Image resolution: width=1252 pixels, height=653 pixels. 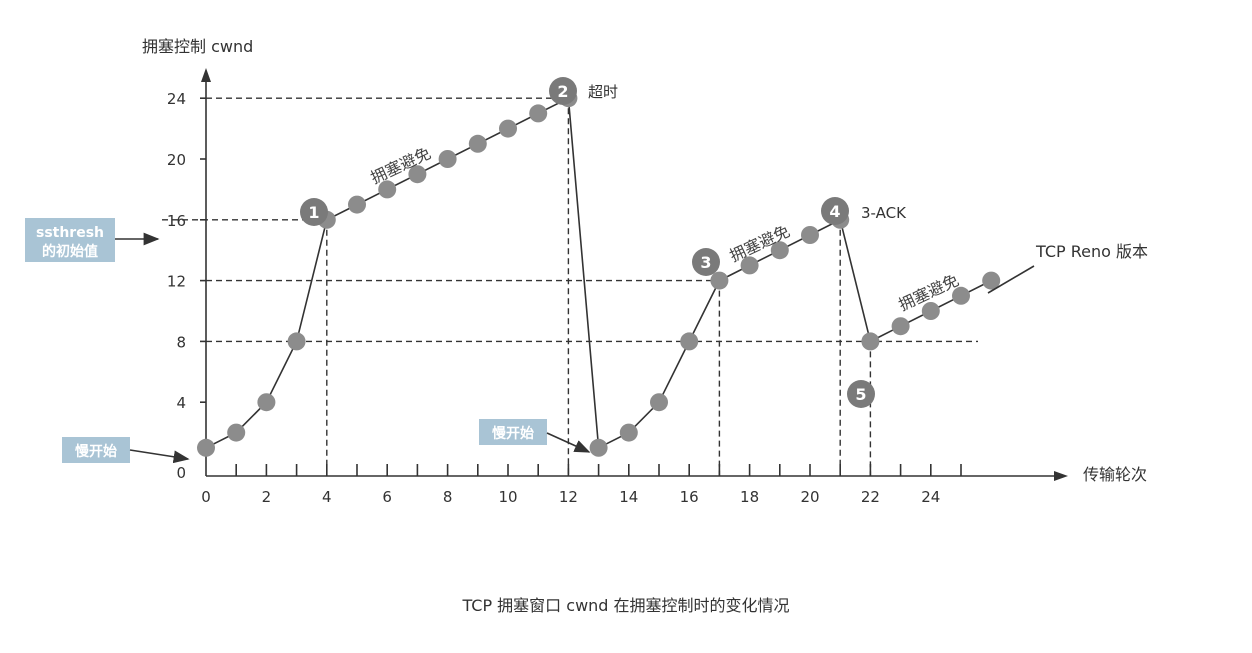 What do you see at coordinates (626, 605) in the screenshot?
I see `figure-caption: TCP 拥塞窗口 cwnd 在拥塞控制时的变化情况` at bounding box center [626, 605].